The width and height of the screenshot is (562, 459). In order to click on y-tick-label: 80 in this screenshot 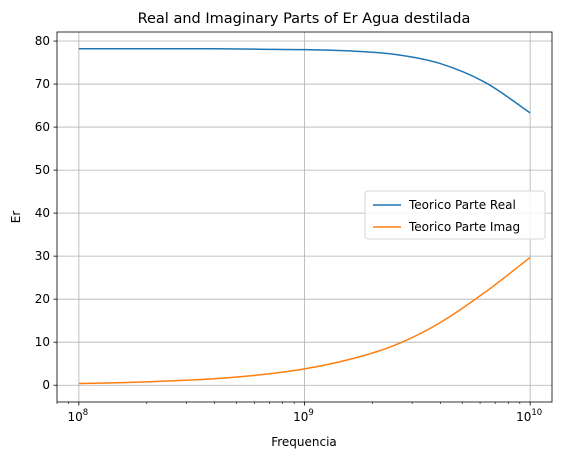, I will do `click(42, 41)`.